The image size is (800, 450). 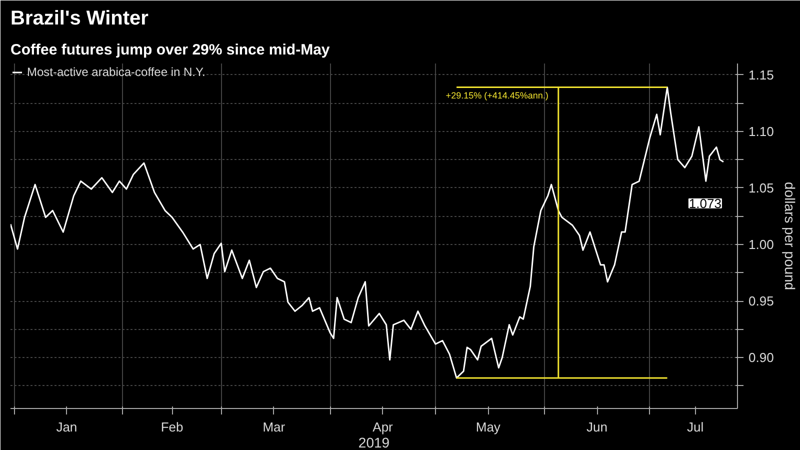 What do you see at coordinates (761, 358) in the screenshot?
I see `y-tick-label: 0.90` at bounding box center [761, 358].